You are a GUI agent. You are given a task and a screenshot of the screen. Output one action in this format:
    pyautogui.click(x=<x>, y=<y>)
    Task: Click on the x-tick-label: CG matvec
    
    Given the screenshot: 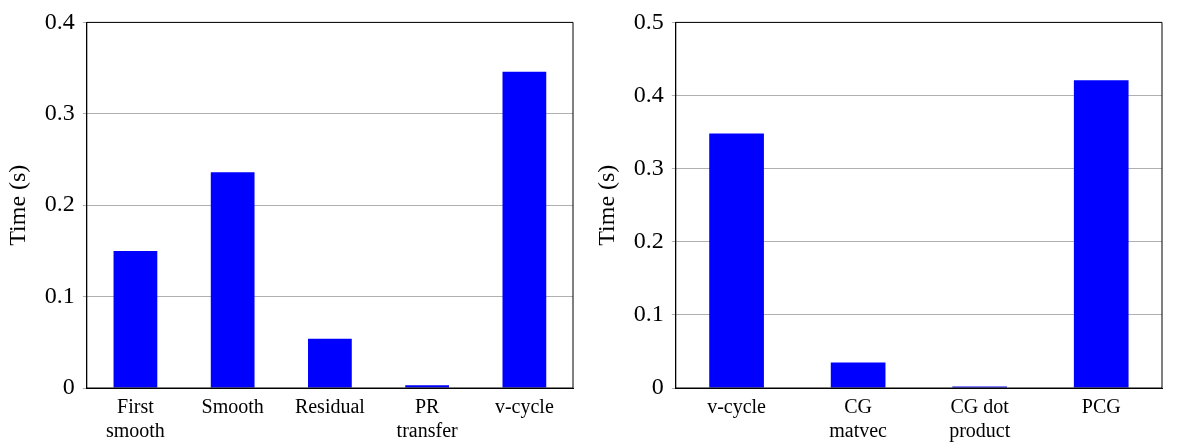 What is the action you would take?
    pyautogui.click(x=858, y=418)
    